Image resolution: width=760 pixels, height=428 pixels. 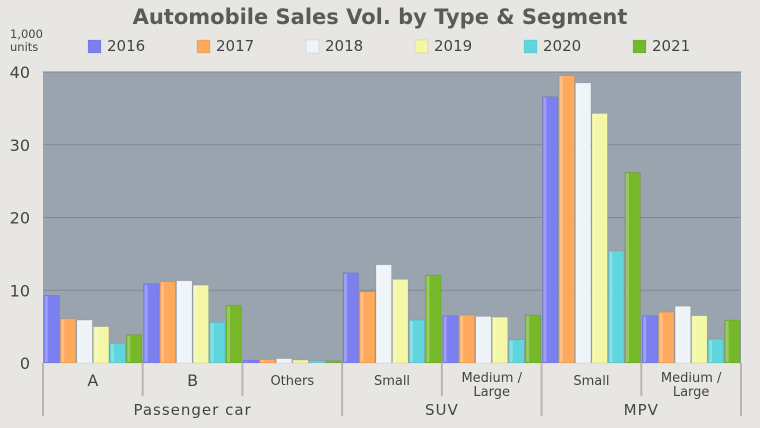 I want to click on y-tick-label: 20, so click(x=20, y=218).